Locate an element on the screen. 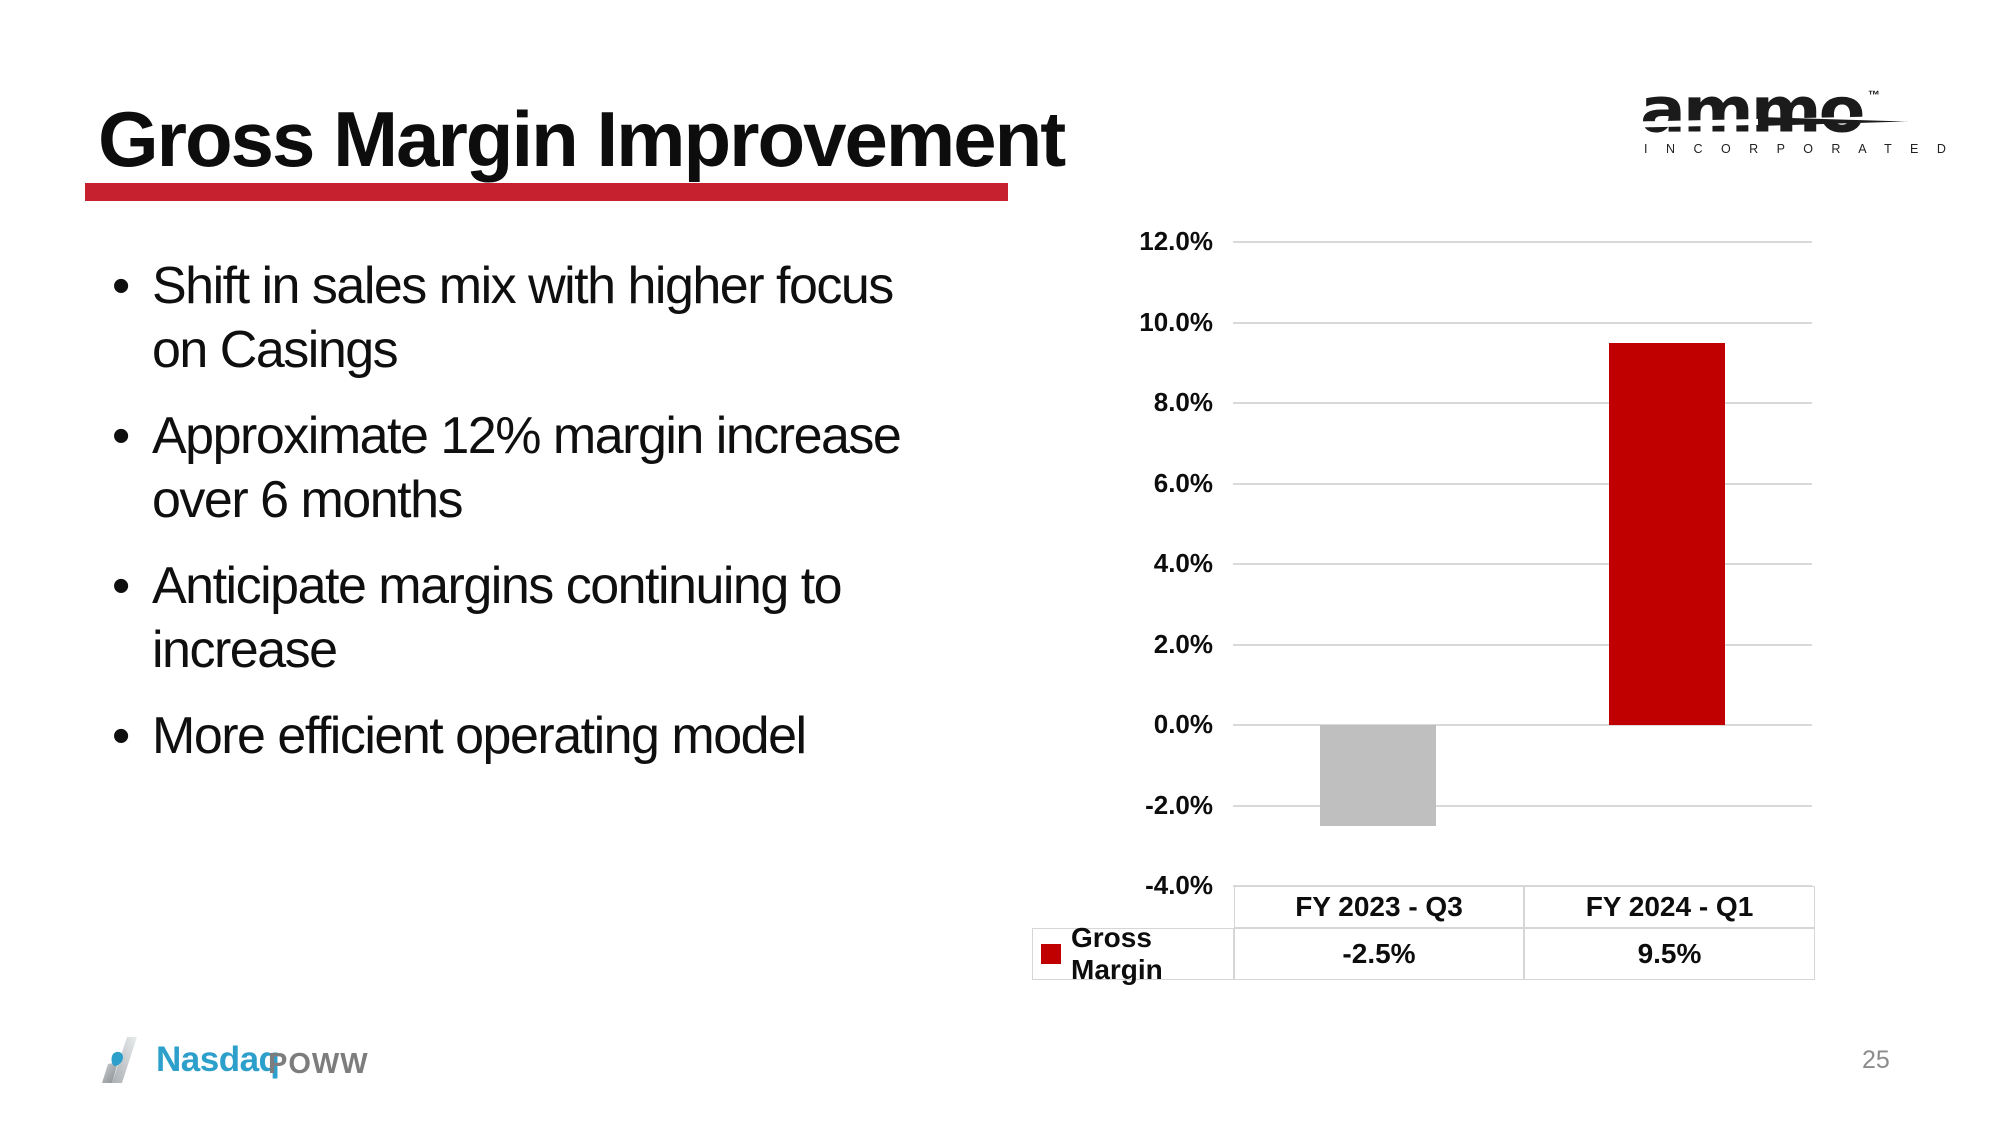 This screenshot has height=1125, width=2000. ammo-incorporated-label: I N C O R P O R A T E D is located at coordinates (1799, 149).